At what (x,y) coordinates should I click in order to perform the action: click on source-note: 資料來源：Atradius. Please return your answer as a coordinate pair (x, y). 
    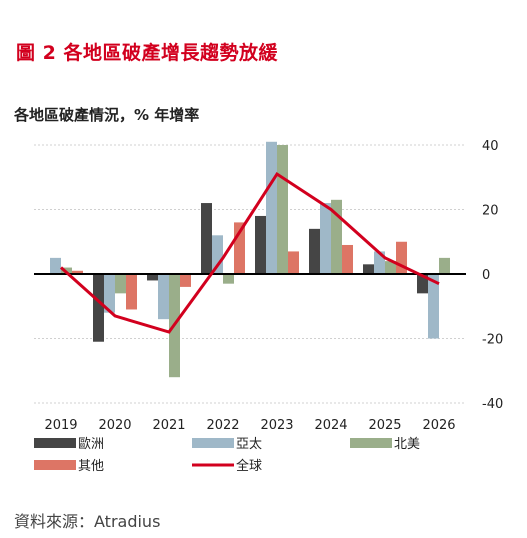
    Looking at the image, I should click on (87, 521).